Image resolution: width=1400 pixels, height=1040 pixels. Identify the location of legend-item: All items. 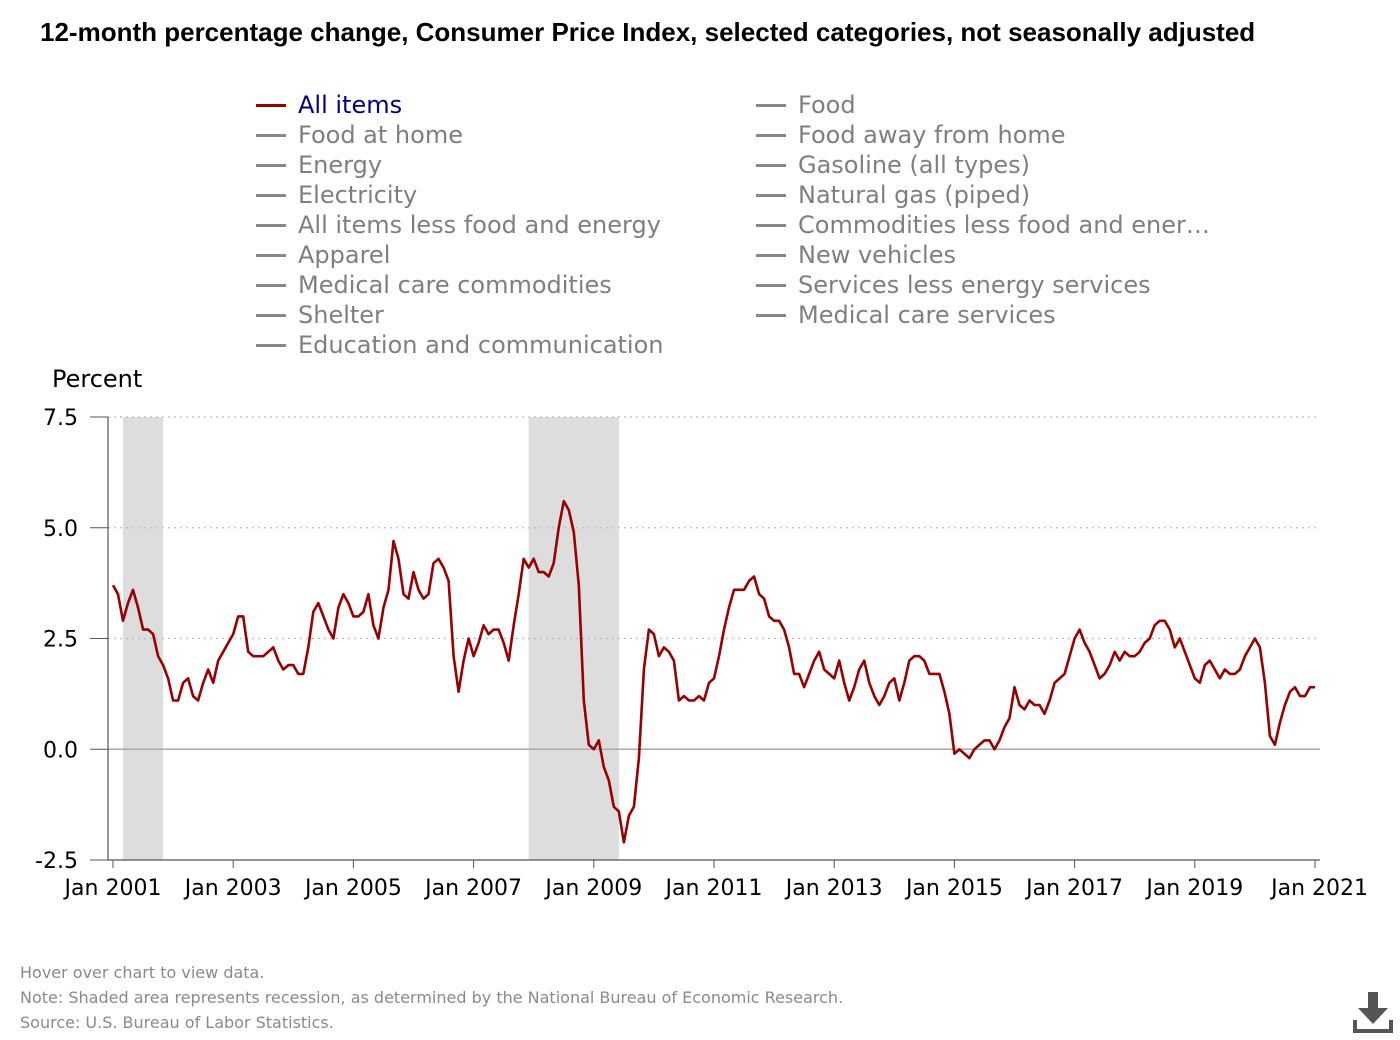
(329, 105).